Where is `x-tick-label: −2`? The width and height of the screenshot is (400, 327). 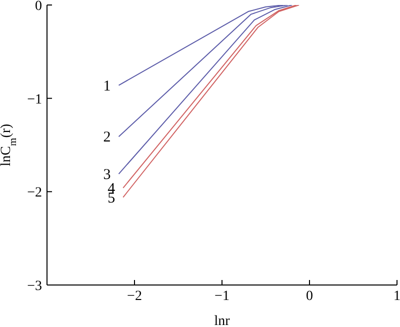 x-tick-label: −2 is located at coordinates (134, 296).